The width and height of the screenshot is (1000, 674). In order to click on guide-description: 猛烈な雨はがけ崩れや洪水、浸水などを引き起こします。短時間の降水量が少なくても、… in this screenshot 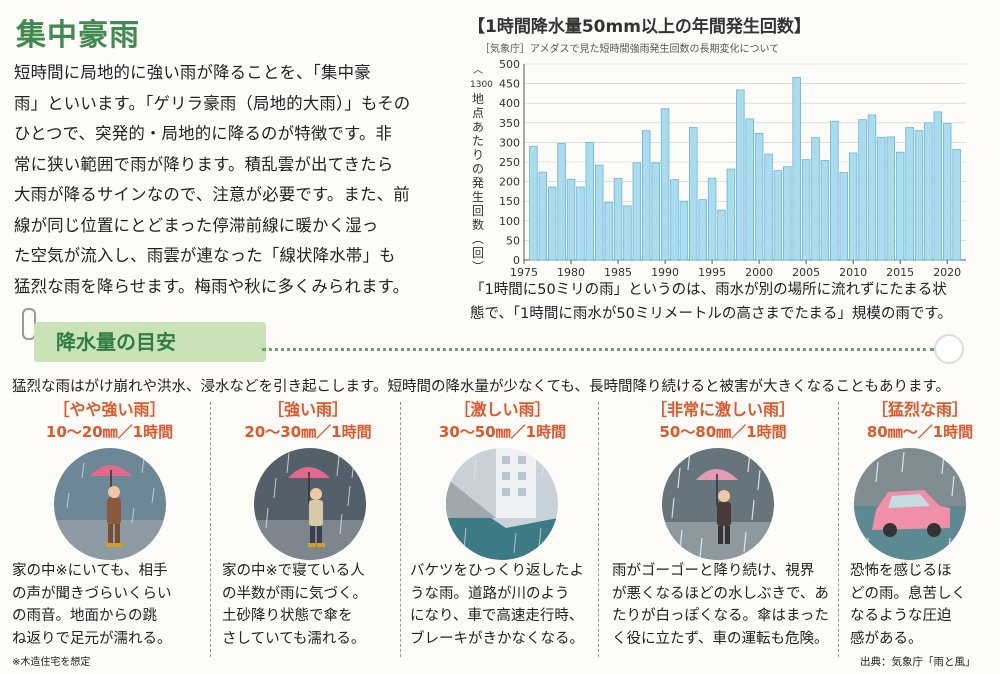, I will do `click(481, 387)`.